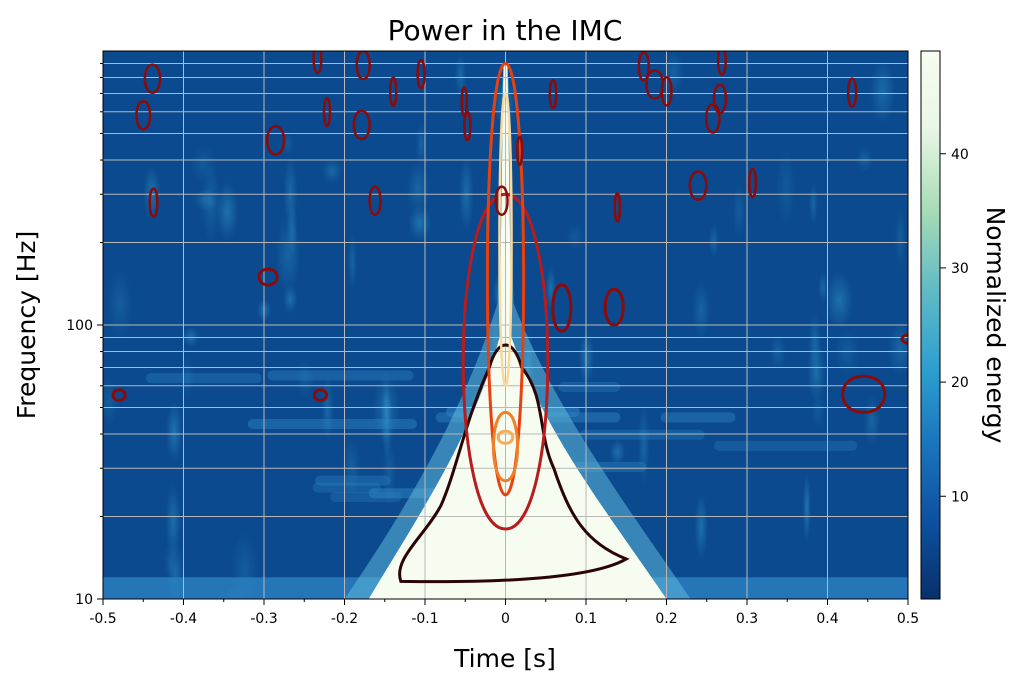  What do you see at coordinates (930, 325) in the screenshot?
I see `colorbar-gradient` at bounding box center [930, 325].